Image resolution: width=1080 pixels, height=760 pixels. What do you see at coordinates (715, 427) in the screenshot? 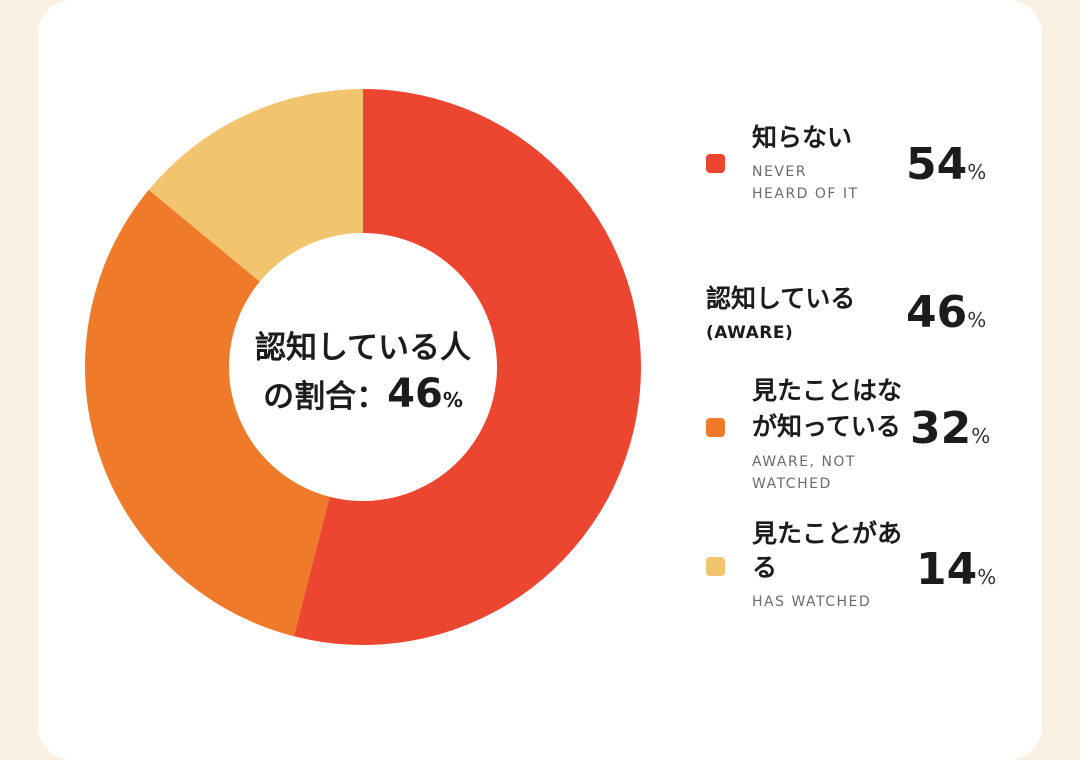
I see `legend-swatch-aware-not-watched` at bounding box center [715, 427].